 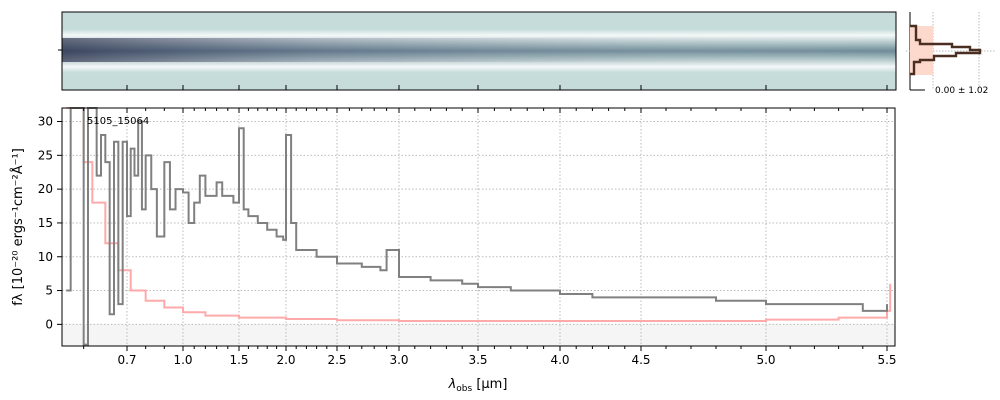 What do you see at coordinates (886, 360) in the screenshot?
I see `x-tick-label: 5.5` at bounding box center [886, 360].